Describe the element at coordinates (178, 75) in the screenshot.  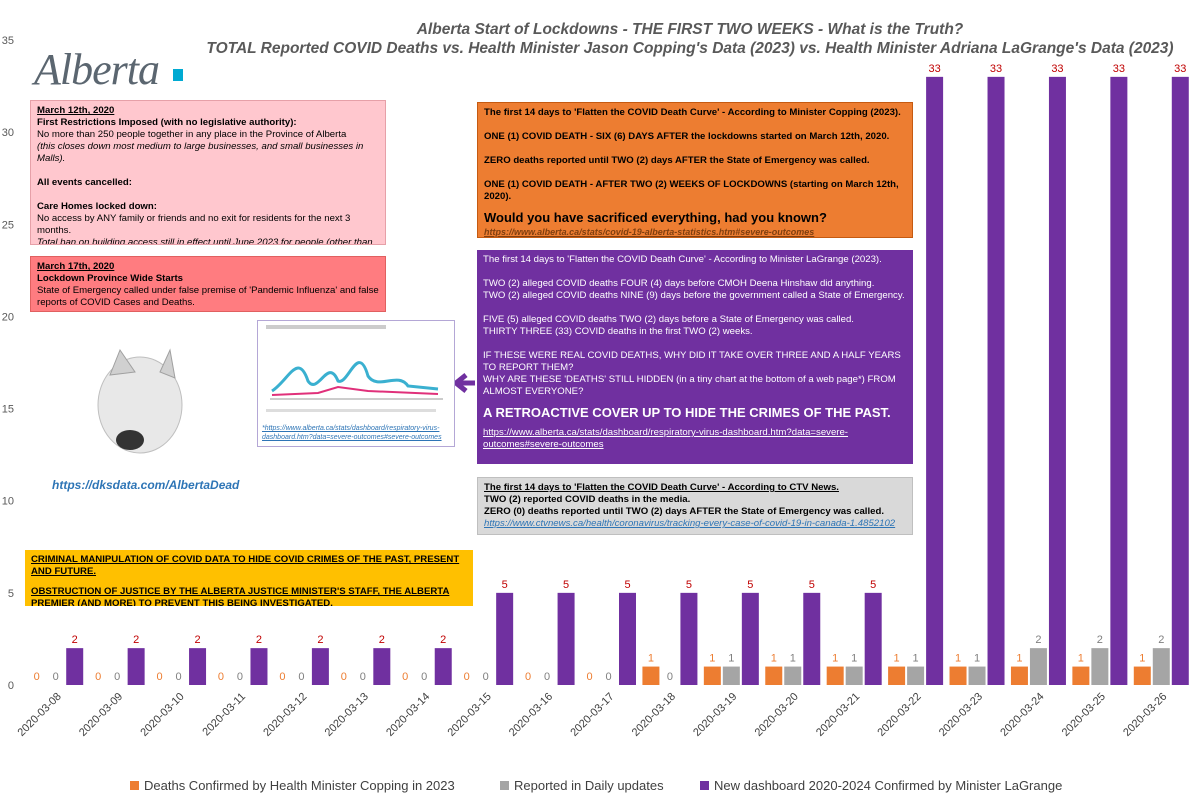
I see `logo-mark` at that location.